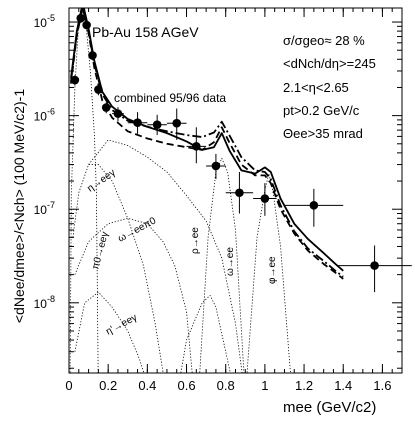 The width and height of the screenshot is (415, 428). What do you see at coordinates (329, 407) in the screenshot?
I see `x-axis-label: mee (GeV/c2)` at bounding box center [329, 407].